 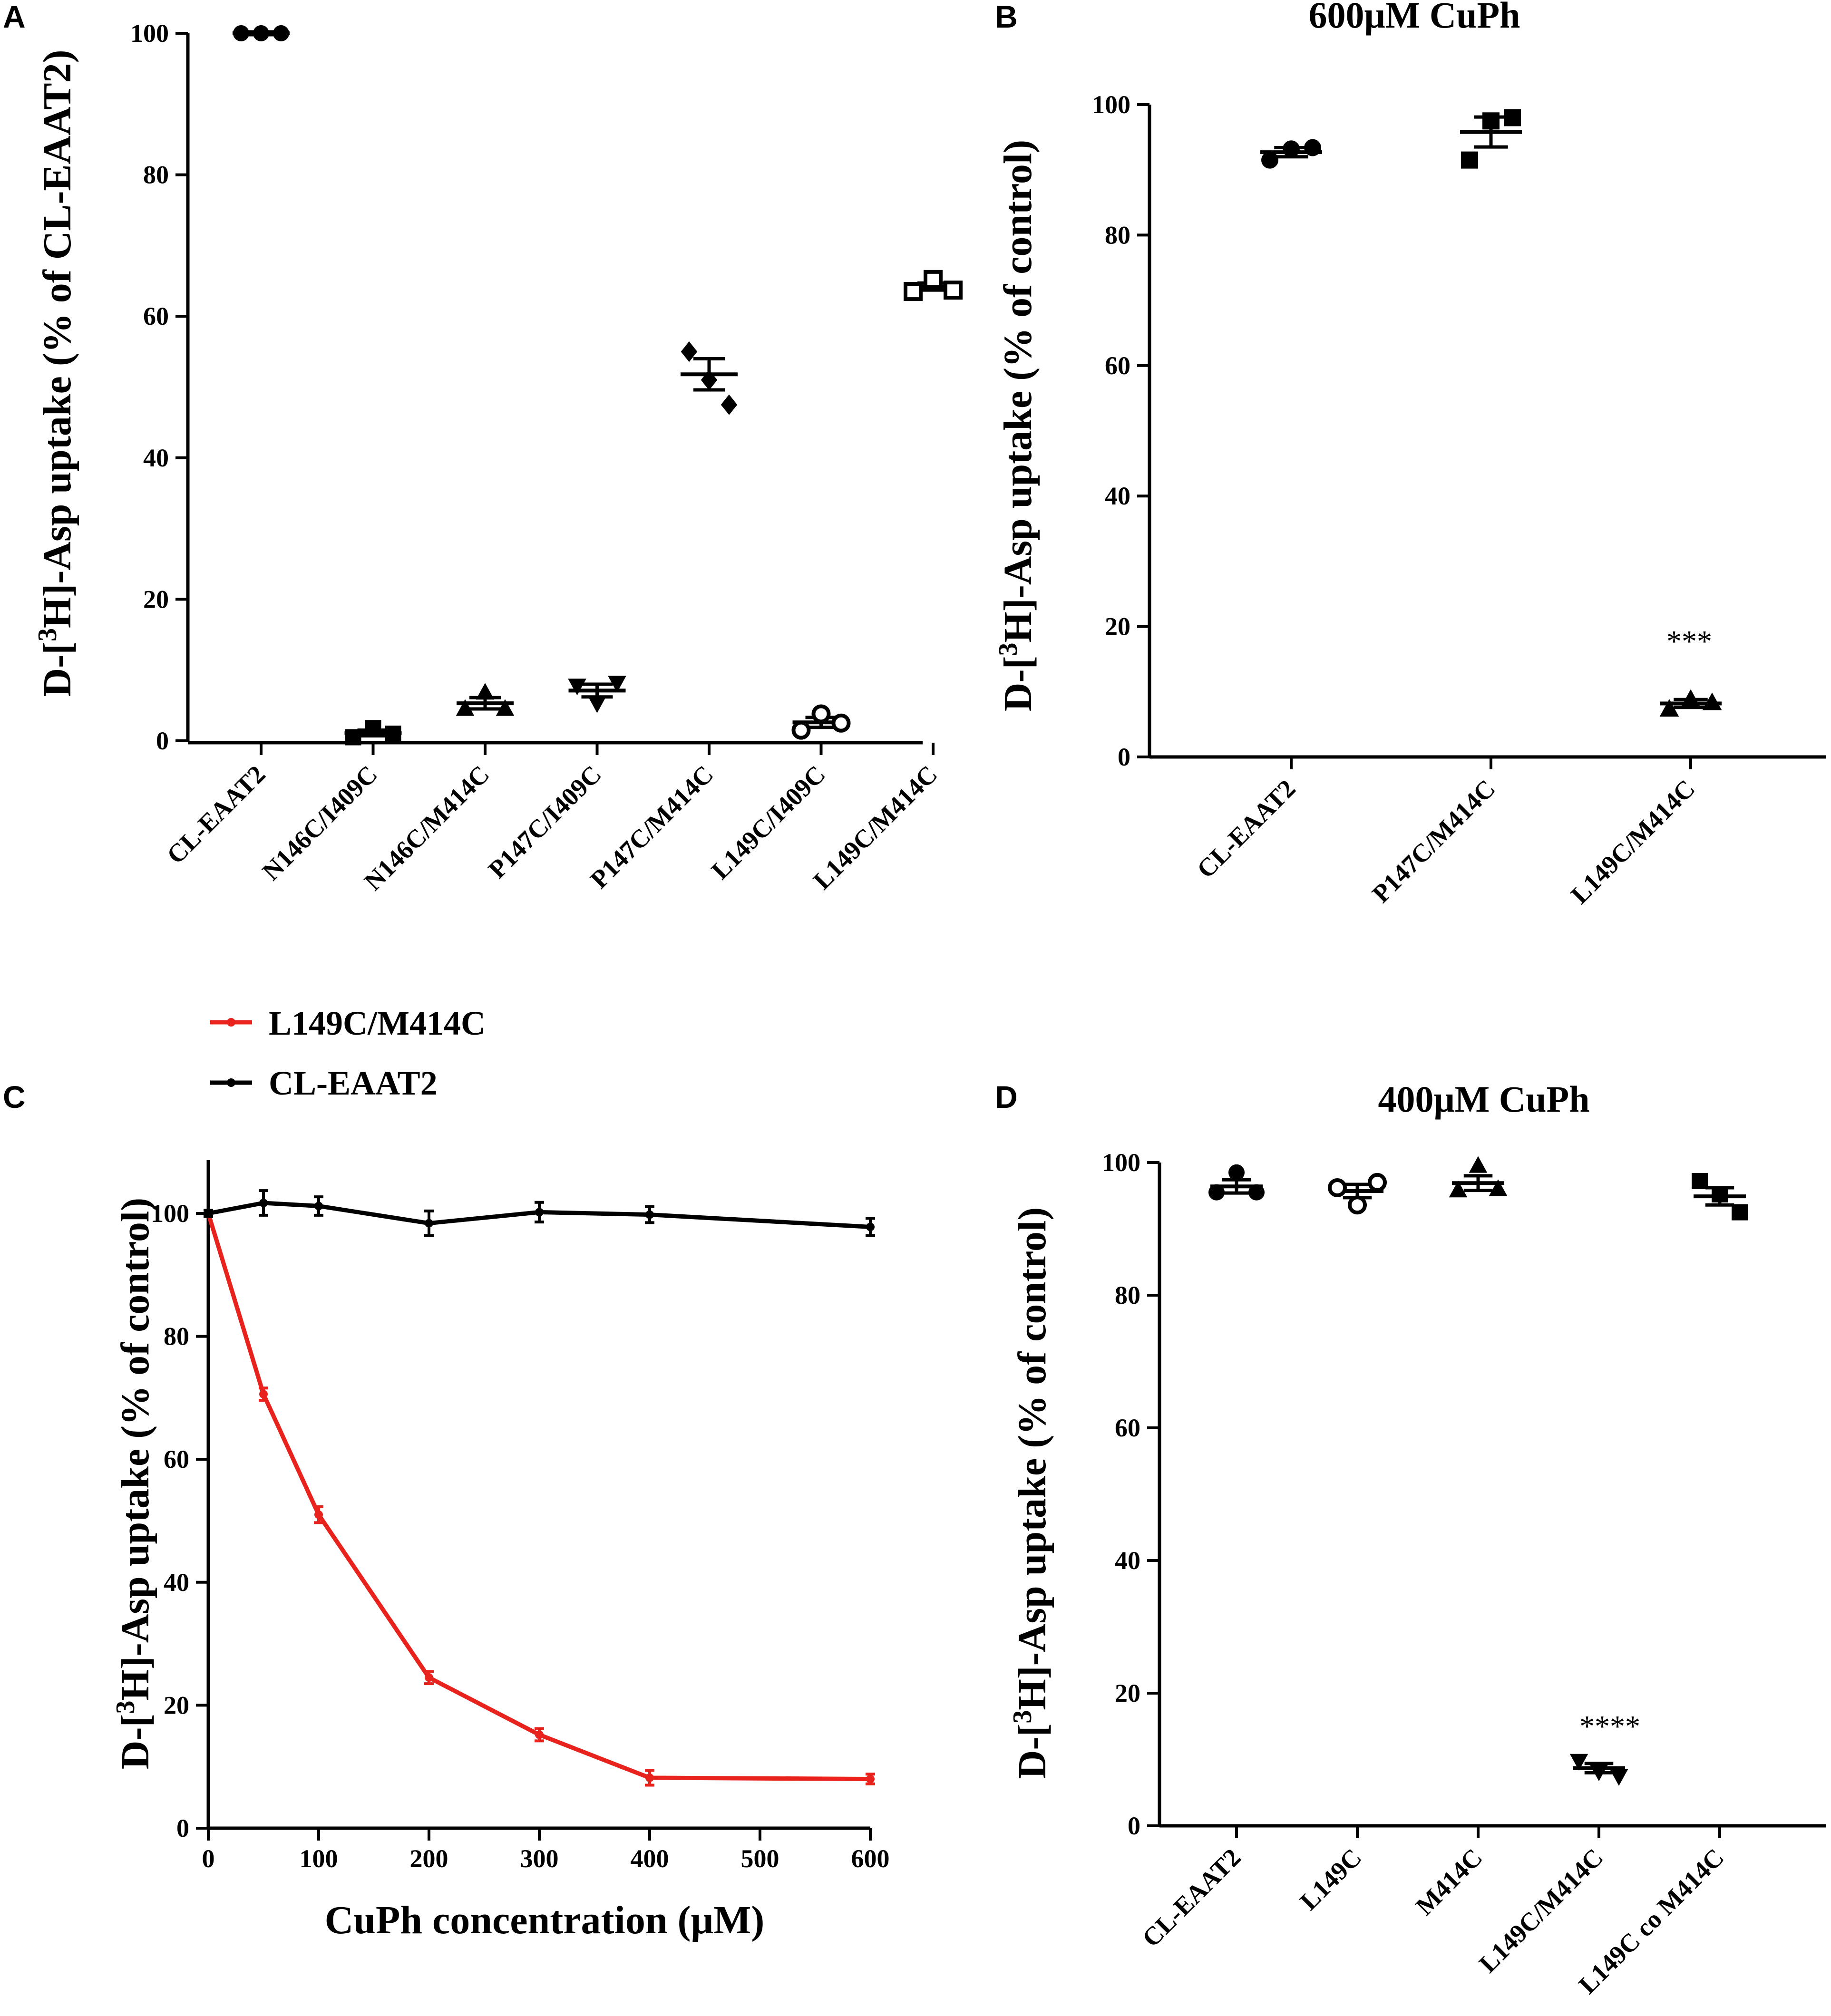 What do you see at coordinates (539, 1858) in the screenshot?
I see `x-tick-label: 300` at bounding box center [539, 1858].